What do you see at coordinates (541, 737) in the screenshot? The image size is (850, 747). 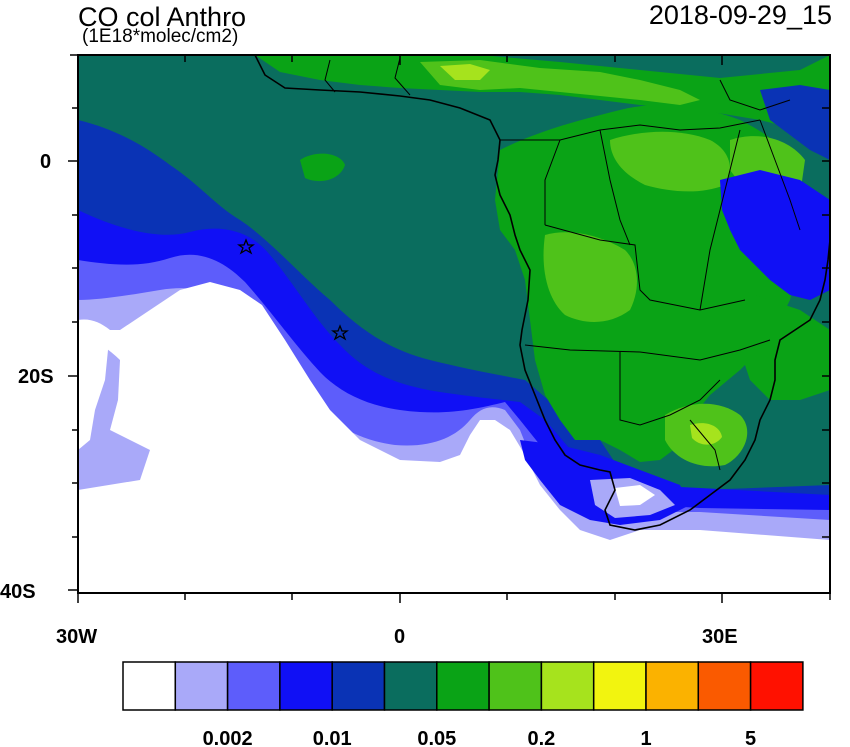 I see `colorbar-label: 0.2` at bounding box center [541, 737].